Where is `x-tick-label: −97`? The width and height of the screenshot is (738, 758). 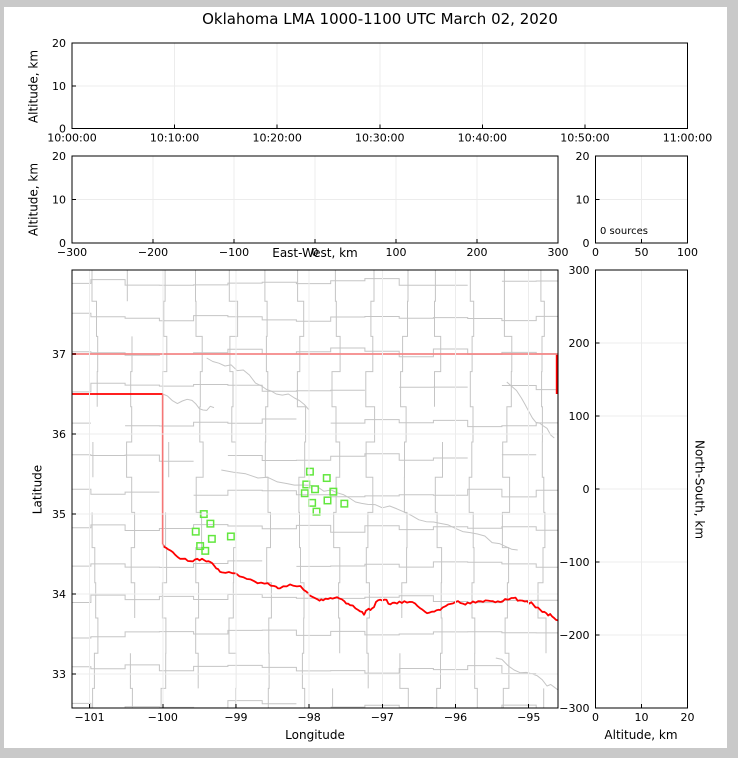 x-tick-label: −97 is located at coordinates (382, 717).